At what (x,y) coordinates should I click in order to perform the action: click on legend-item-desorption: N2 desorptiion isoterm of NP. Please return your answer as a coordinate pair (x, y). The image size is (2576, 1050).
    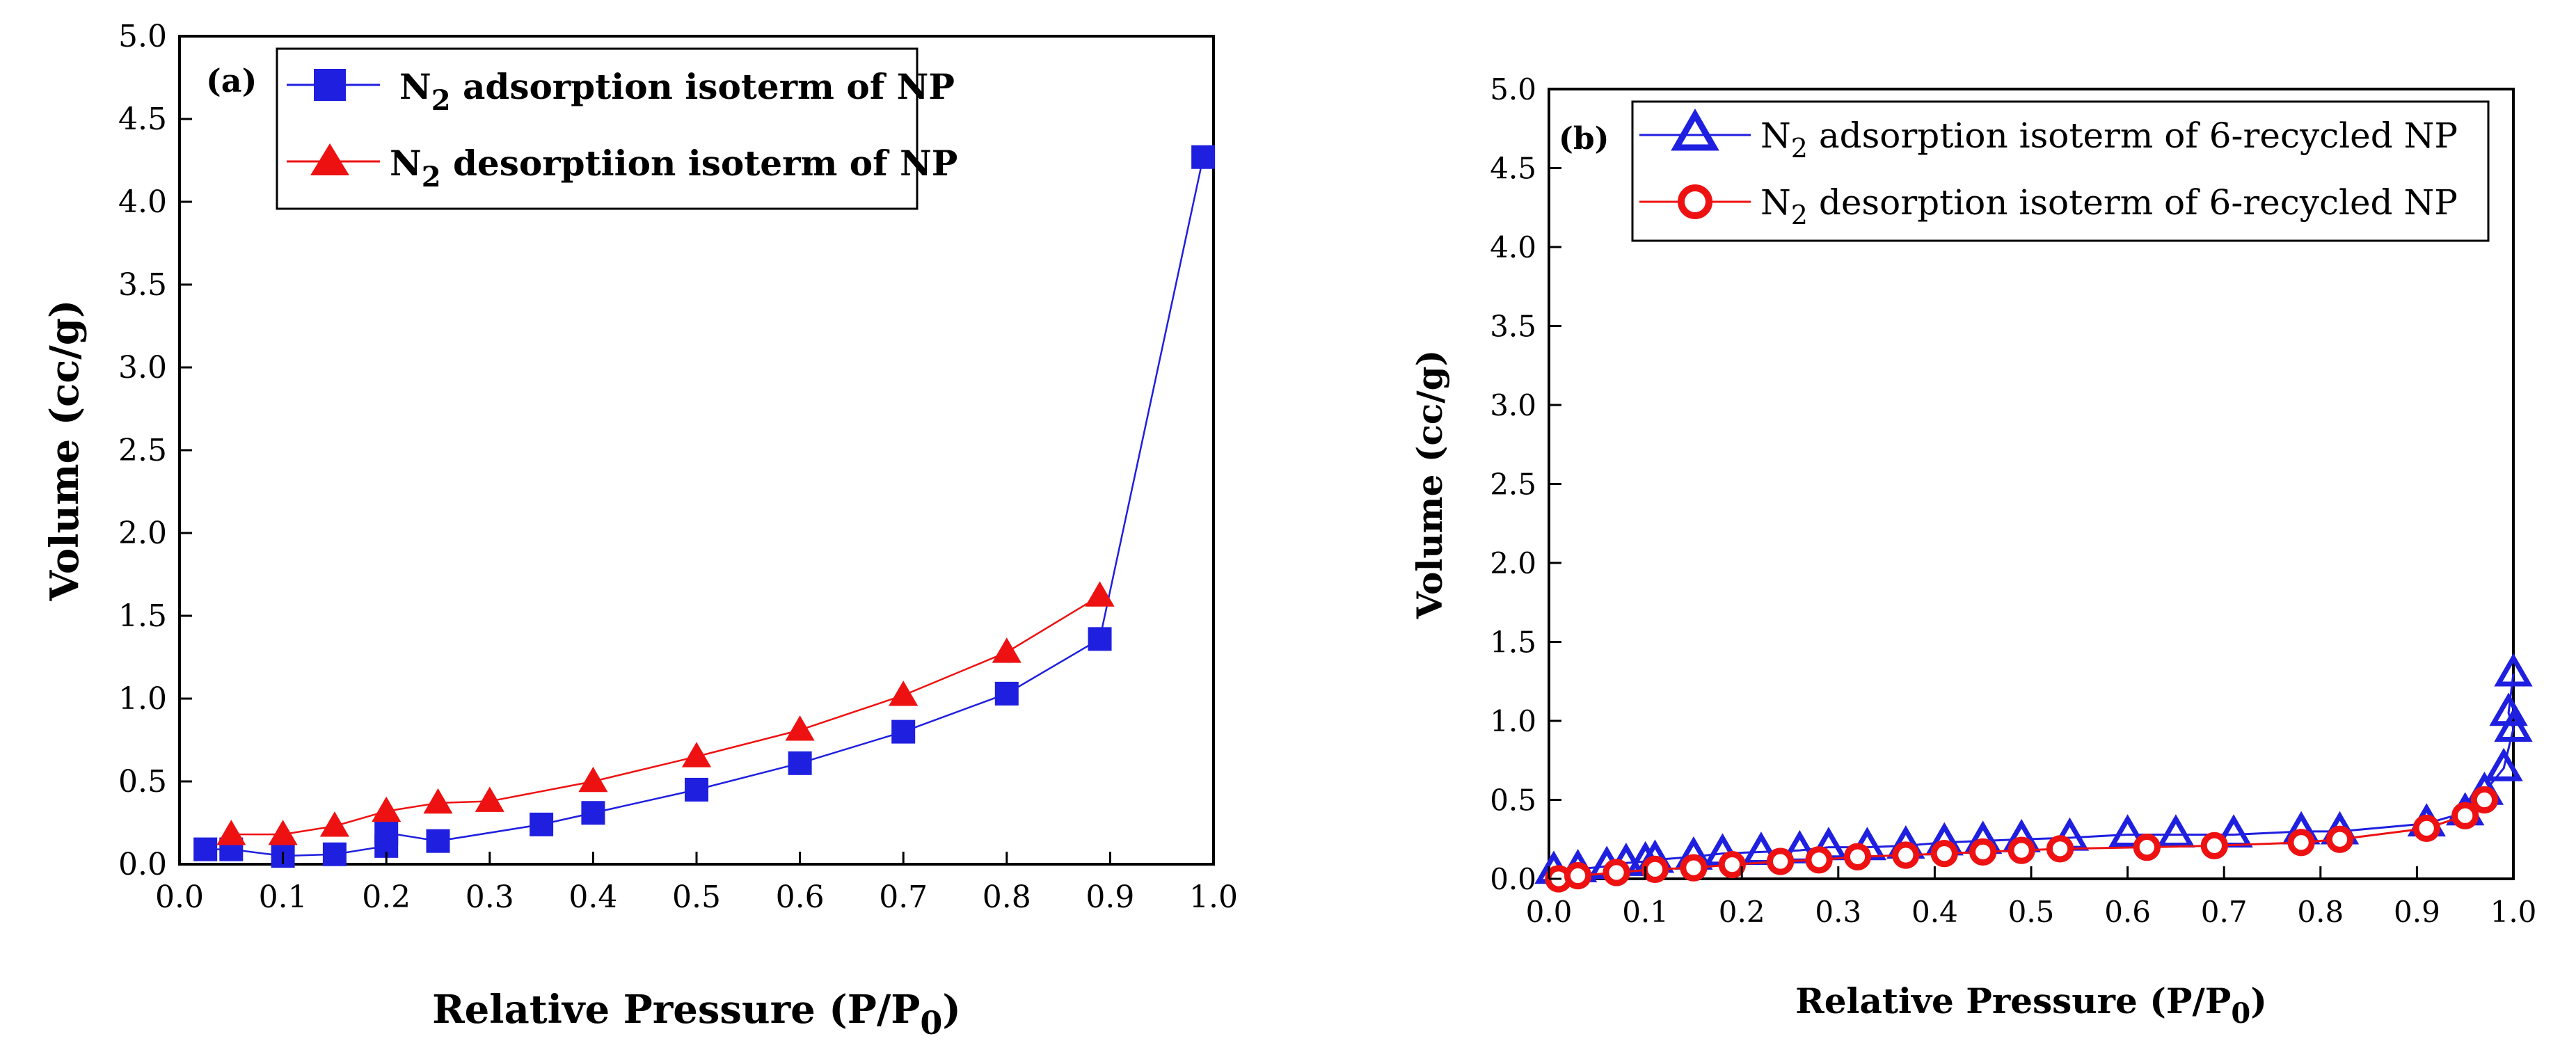
    Looking at the image, I should click on (622, 168).